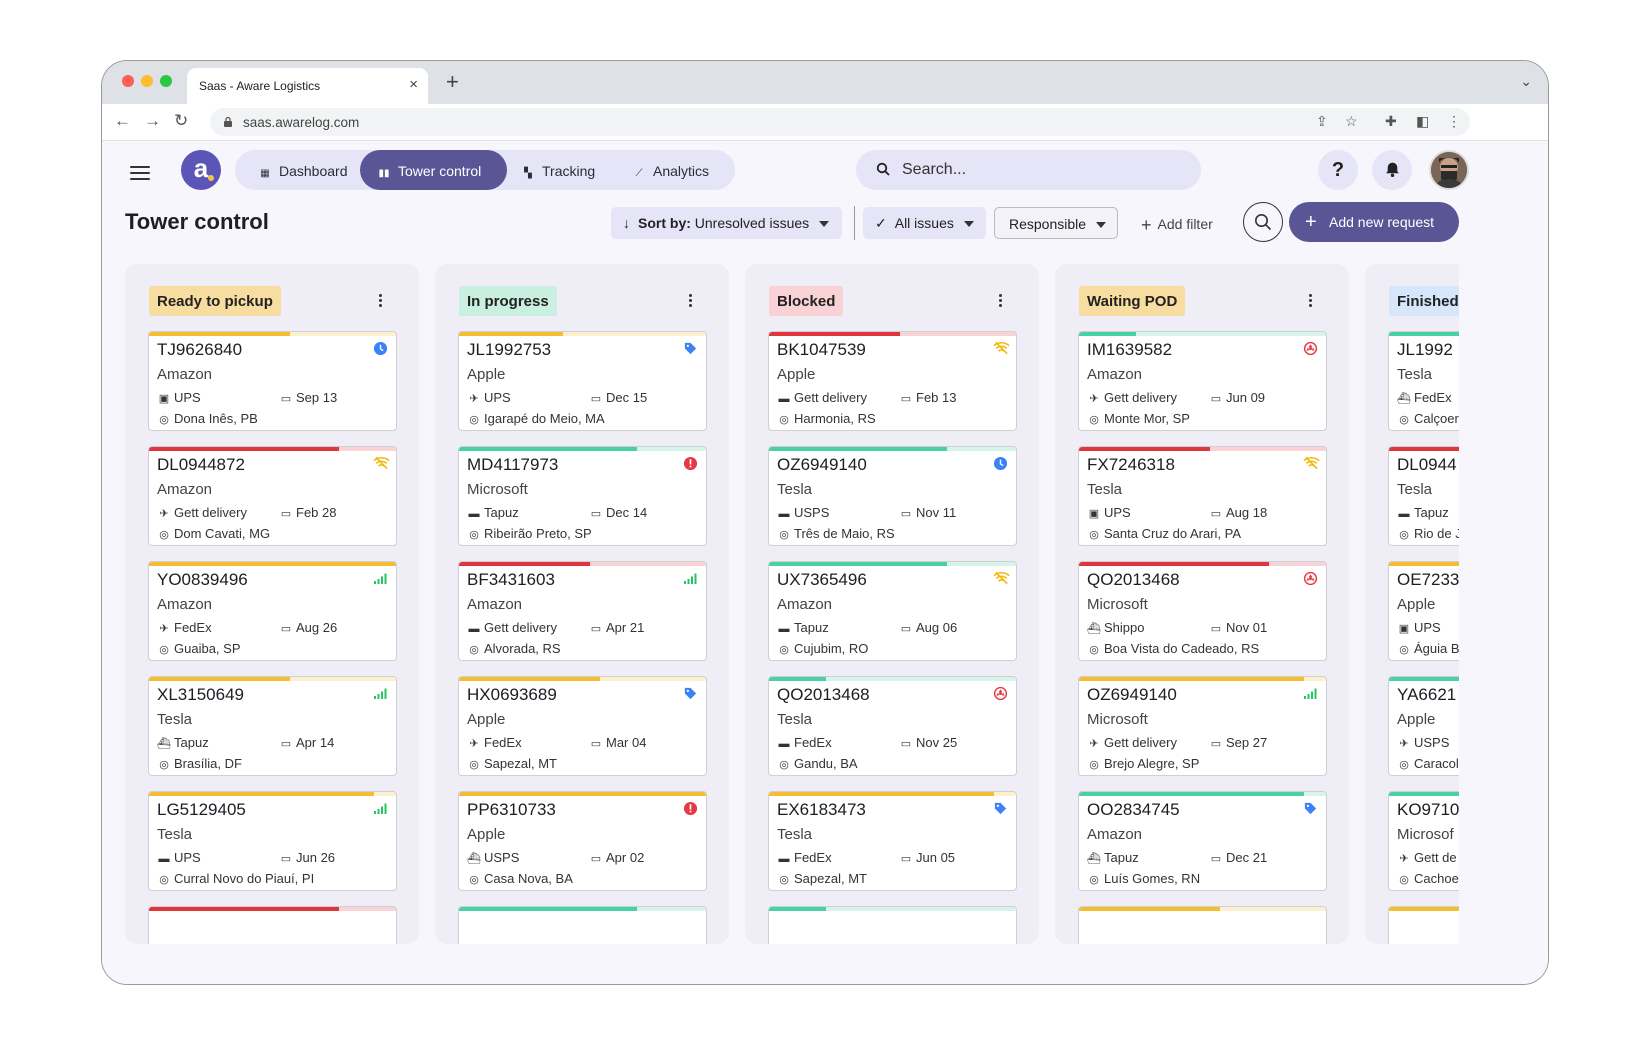 The width and height of the screenshot is (1640, 1040). I want to click on notifications-button, so click(1392, 170).